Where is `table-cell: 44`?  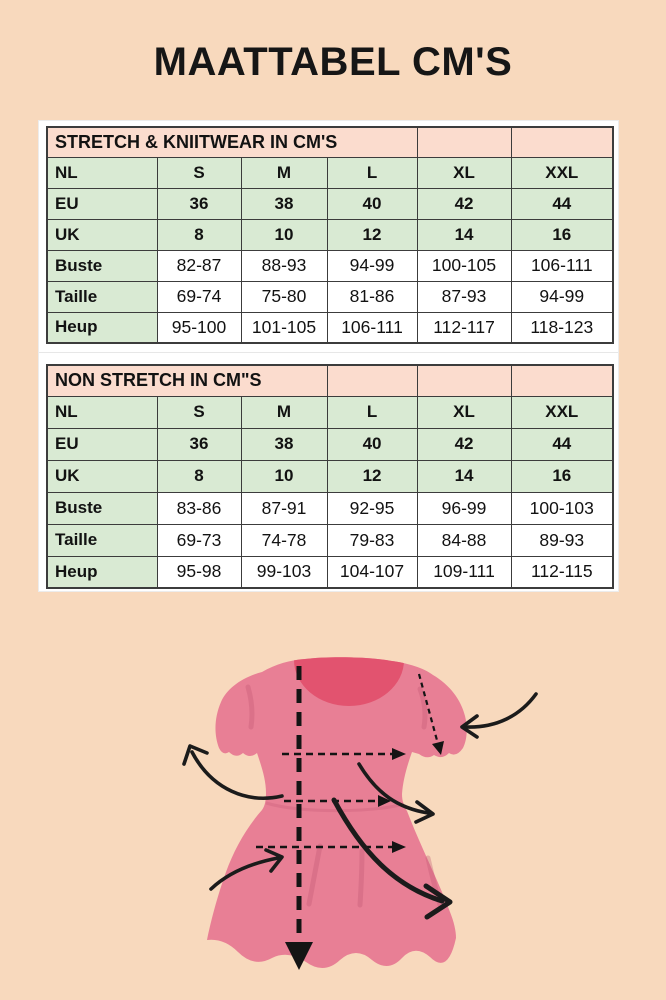 table-cell: 44 is located at coordinates (562, 444).